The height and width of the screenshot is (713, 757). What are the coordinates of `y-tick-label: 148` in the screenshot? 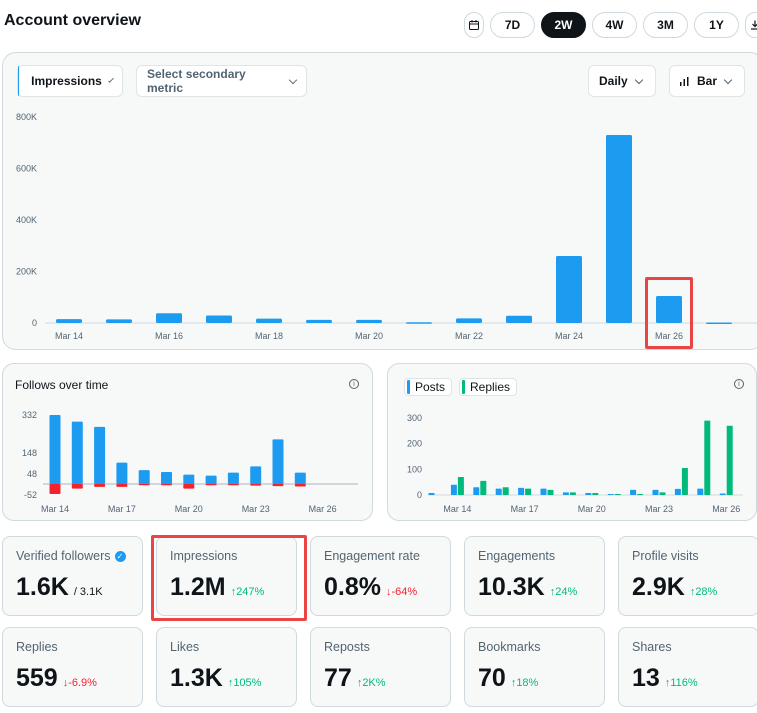 It's located at (29, 453).